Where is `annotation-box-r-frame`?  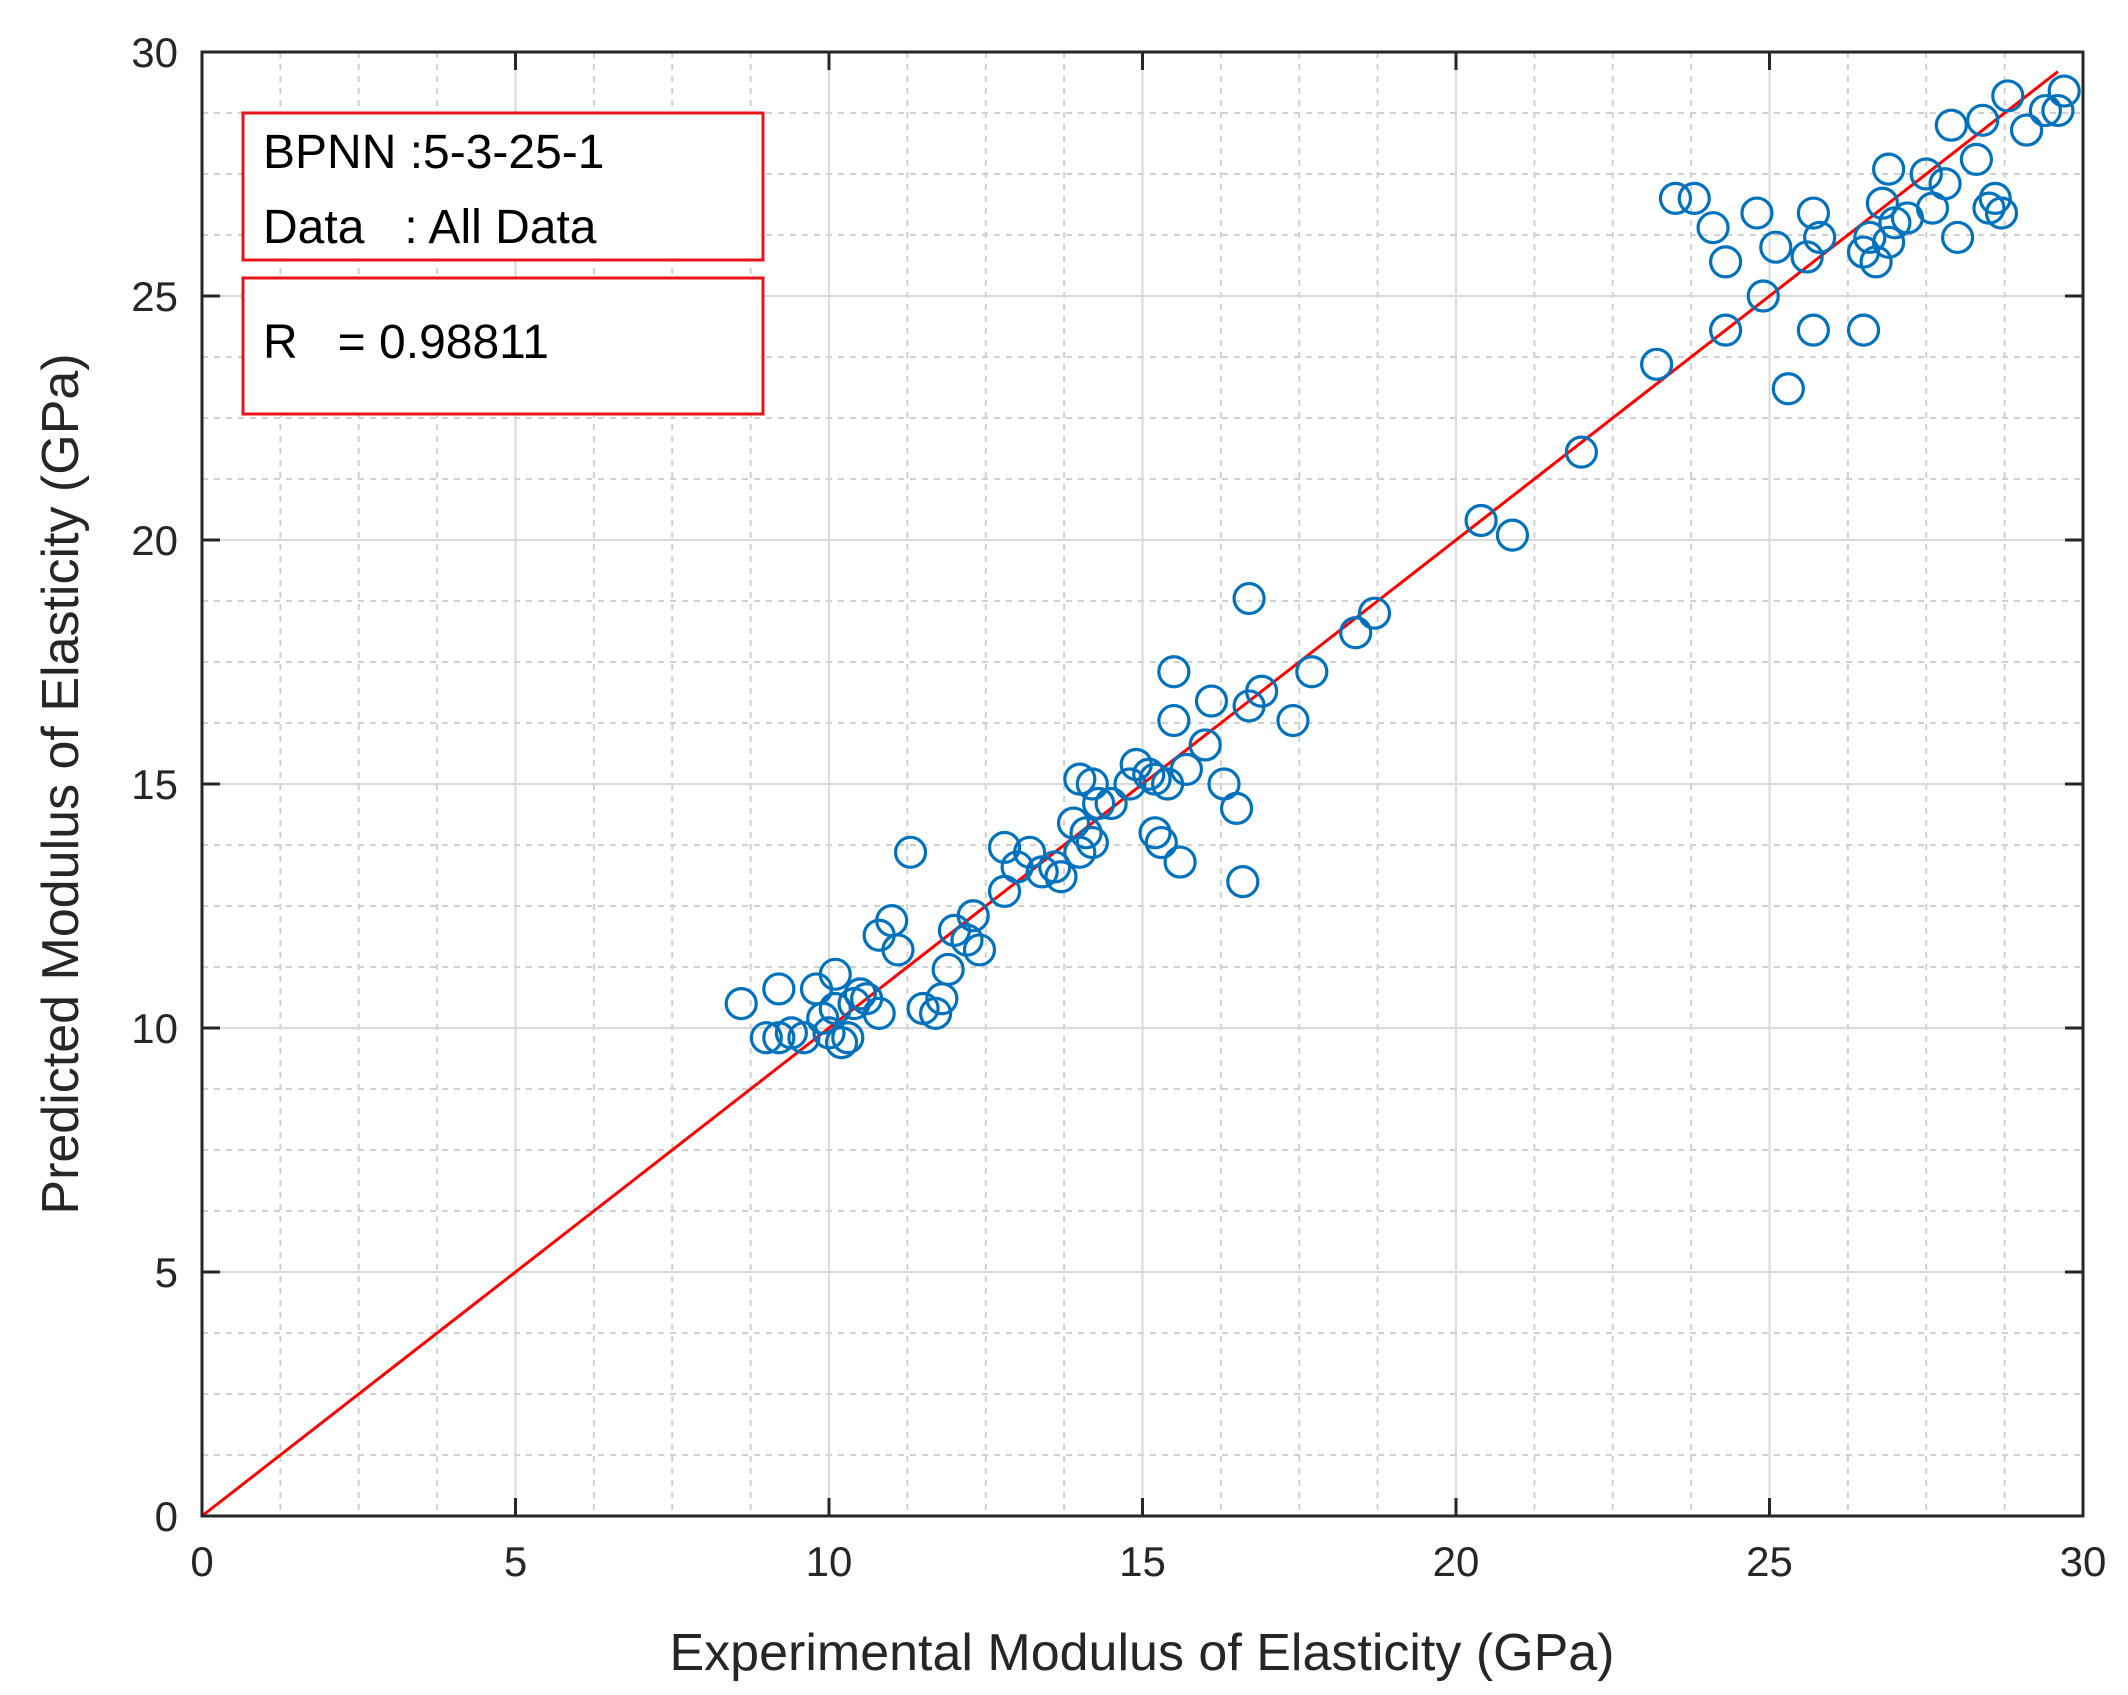
annotation-box-r-frame is located at coordinates (503, 346).